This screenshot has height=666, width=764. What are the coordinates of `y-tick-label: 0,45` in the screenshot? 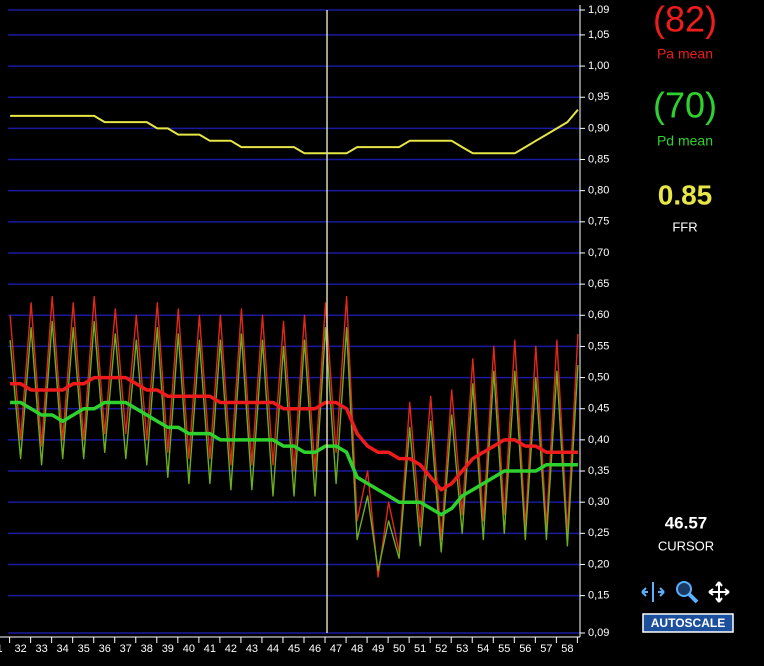 It's located at (598, 409).